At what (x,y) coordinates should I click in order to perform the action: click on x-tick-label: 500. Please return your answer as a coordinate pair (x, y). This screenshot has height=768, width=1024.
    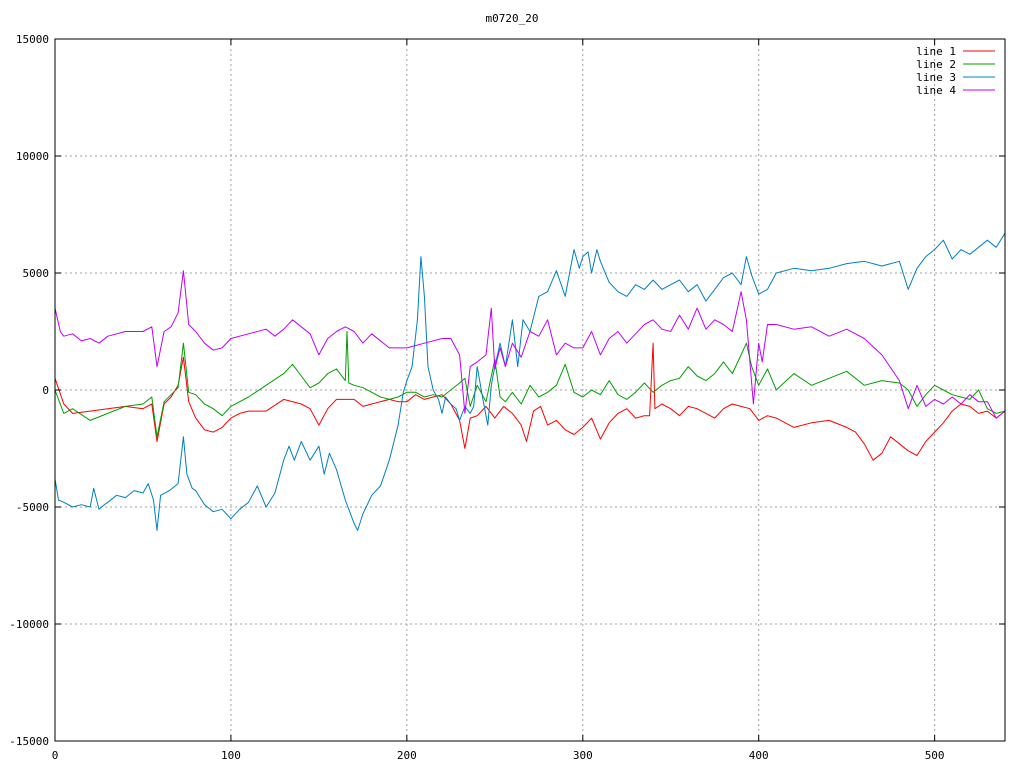
    Looking at the image, I should click on (935, 755).